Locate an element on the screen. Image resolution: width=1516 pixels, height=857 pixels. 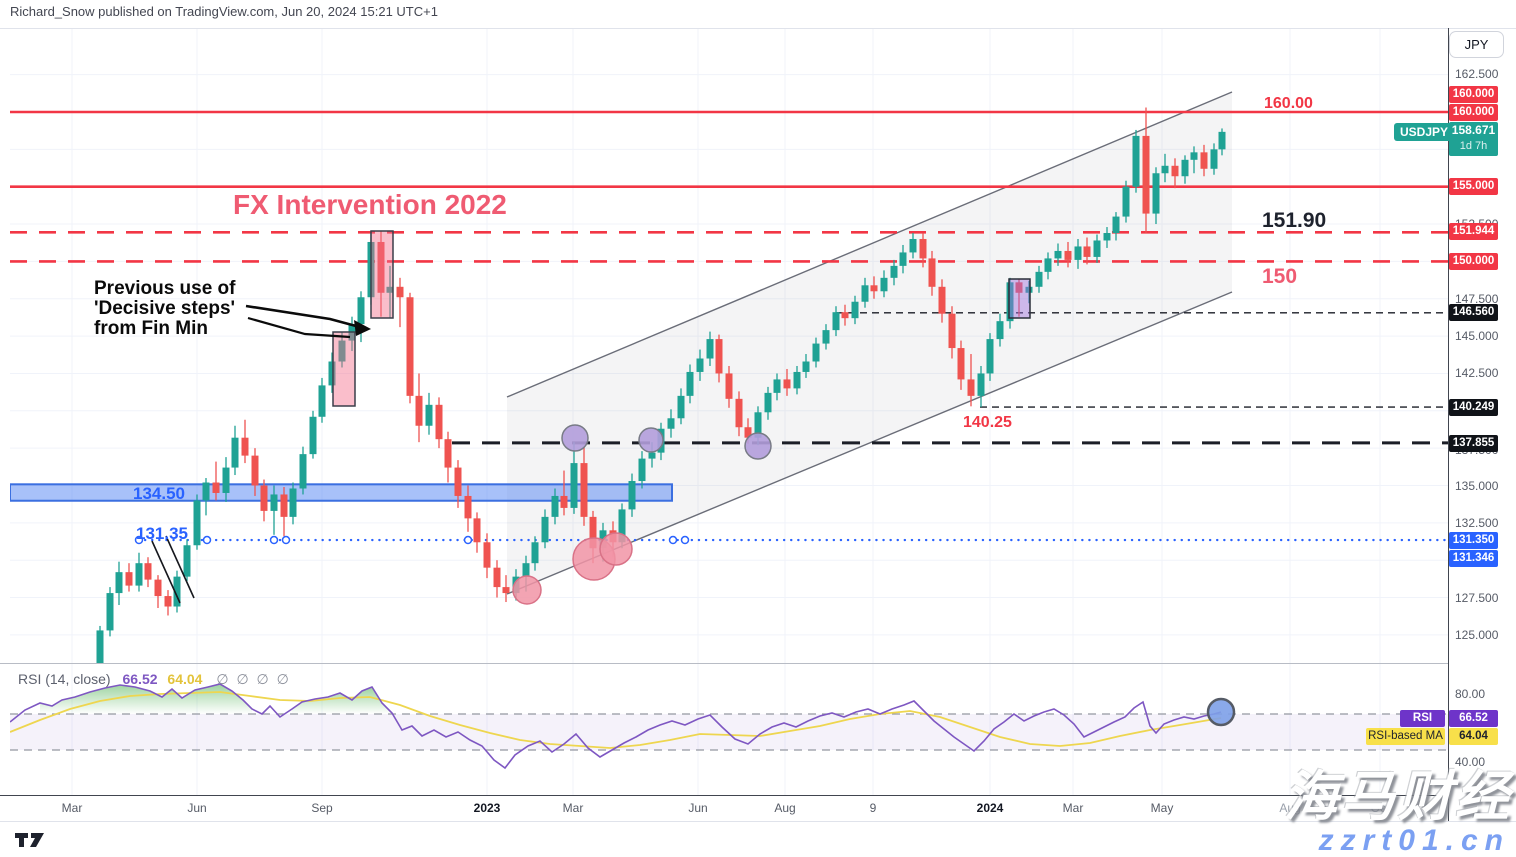
tradingview-logo-icon is located at coordinates (30, 840).